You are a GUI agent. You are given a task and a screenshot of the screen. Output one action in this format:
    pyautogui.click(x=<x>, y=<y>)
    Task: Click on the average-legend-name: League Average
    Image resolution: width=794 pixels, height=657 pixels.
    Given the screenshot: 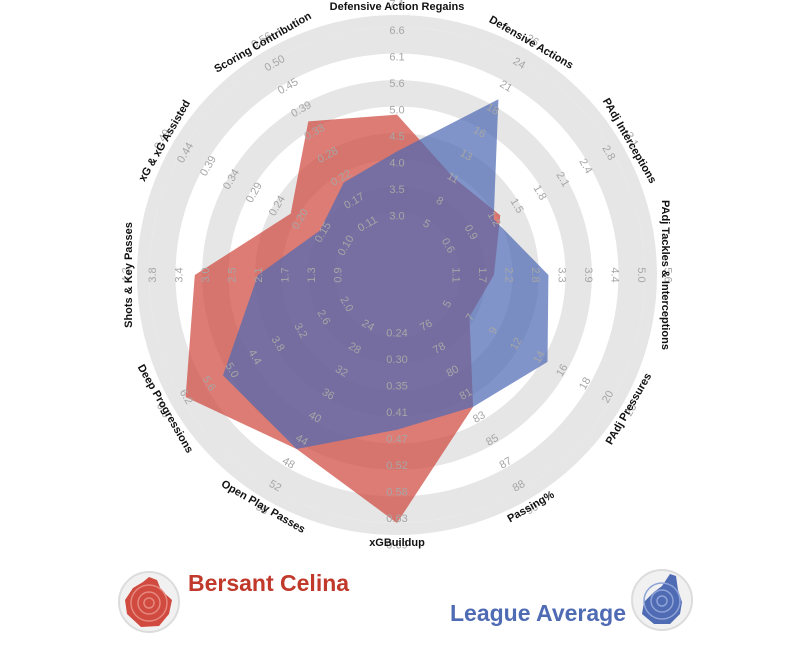 What is the action you would take?
    pyautogui.click(x=538, y=613)
    